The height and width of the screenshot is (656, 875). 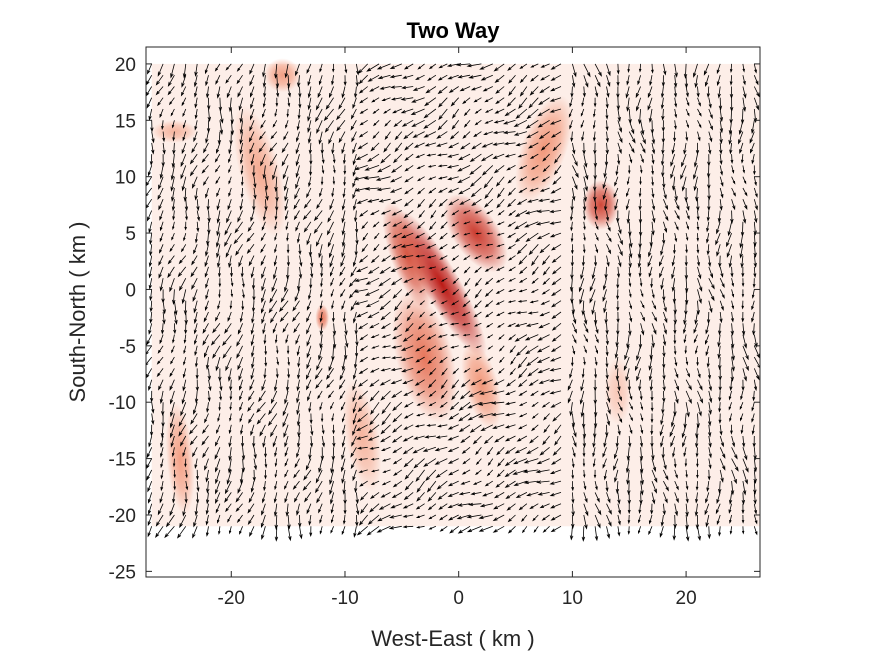 I want to click on y-tick-label: -5, so click(x=127, y=347).